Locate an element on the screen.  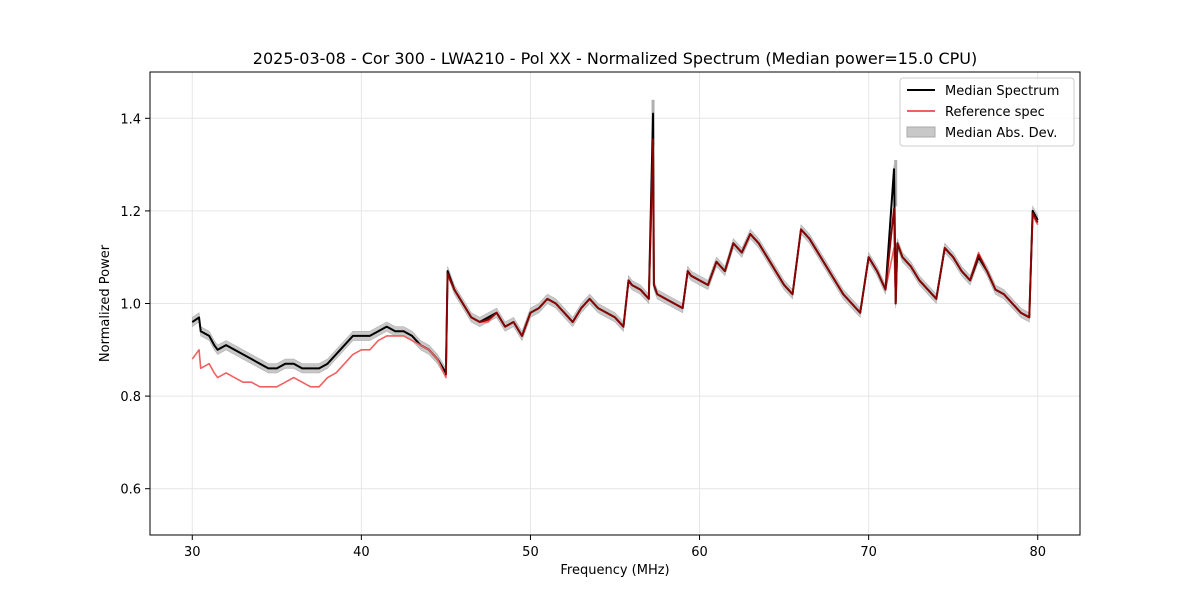
x-tick-label: 30 is located at coordinates (192, 552).